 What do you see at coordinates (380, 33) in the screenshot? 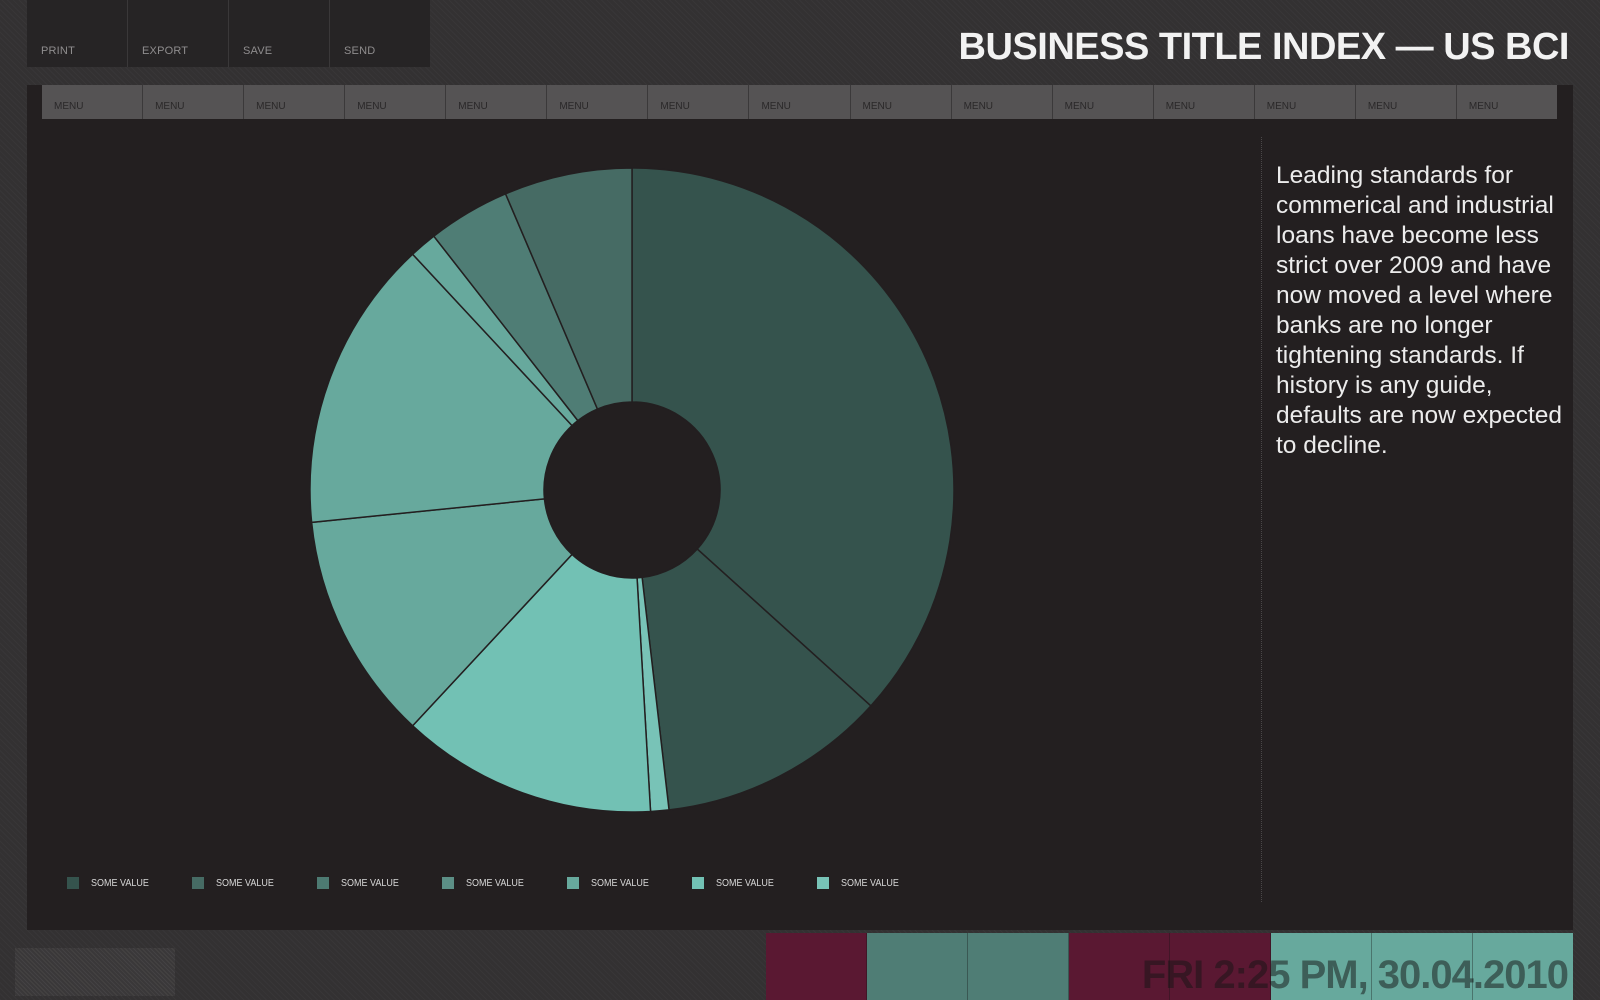
I see `send-button: SEND` at bounding box center [380, 33].